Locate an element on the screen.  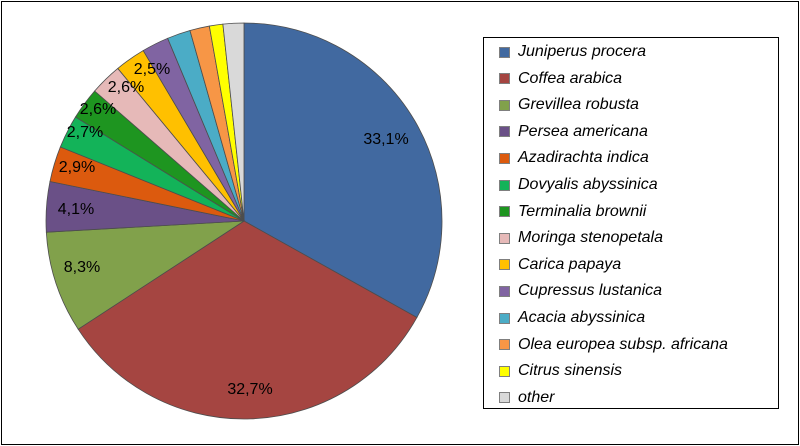
legend-label: Citrus sinensis is located at coordinates (570, 371).